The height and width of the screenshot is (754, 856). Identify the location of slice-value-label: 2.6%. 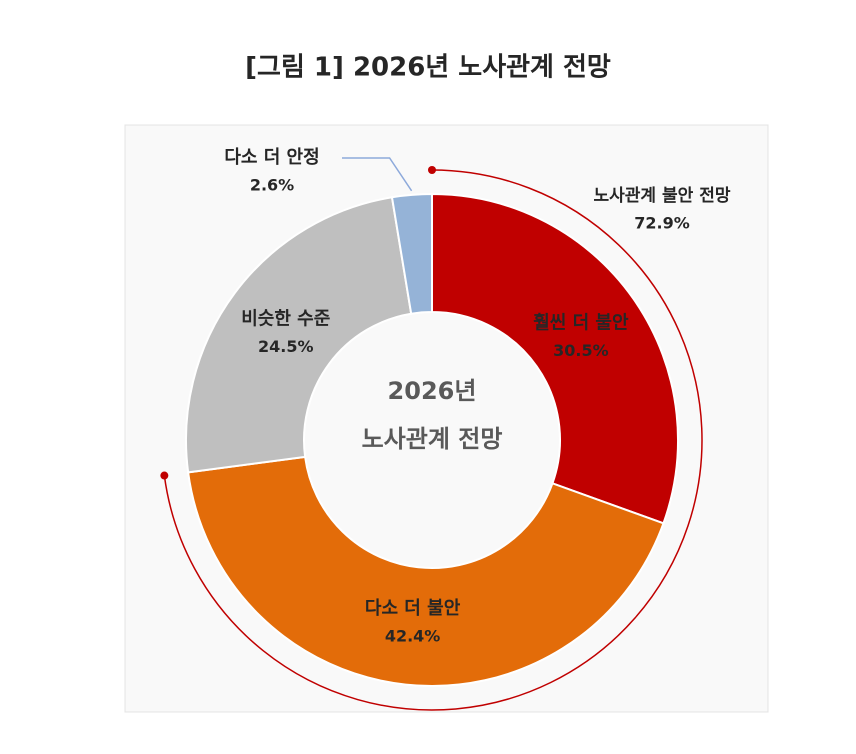
(272, 185).